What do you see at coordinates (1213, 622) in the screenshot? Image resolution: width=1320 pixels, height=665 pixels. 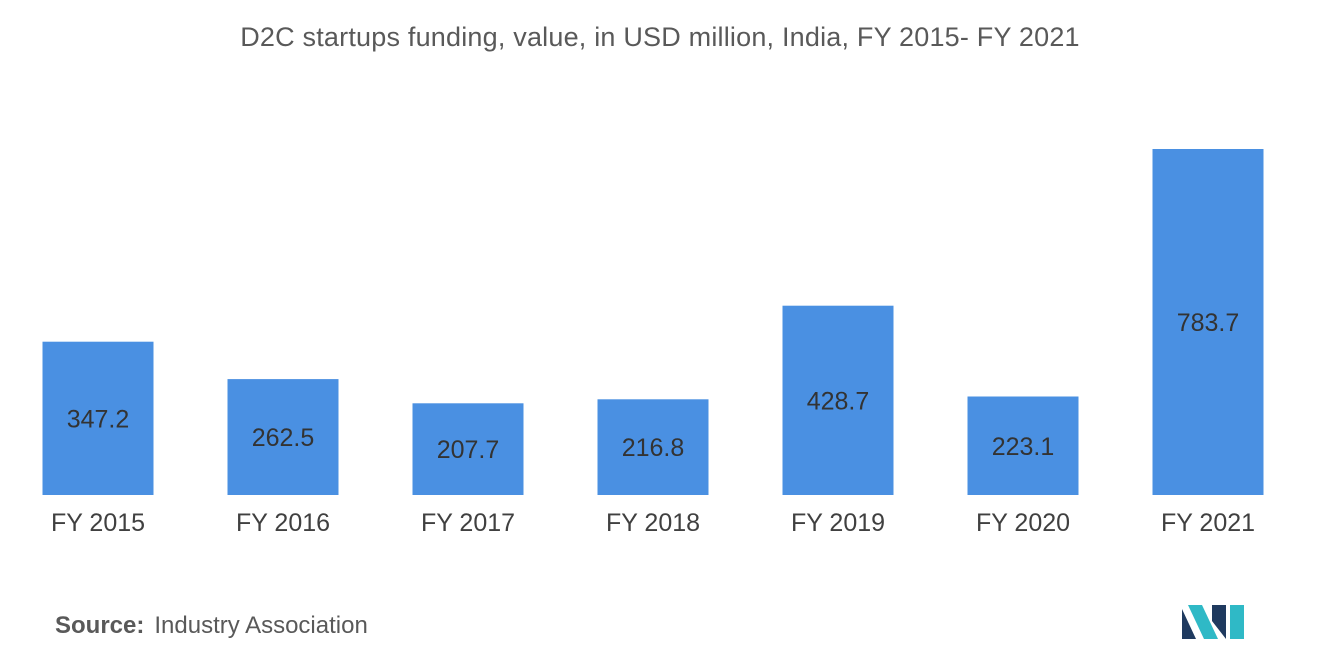 I see `mordor-intelligence-logo-icon` at bounding box center [1213, 622].